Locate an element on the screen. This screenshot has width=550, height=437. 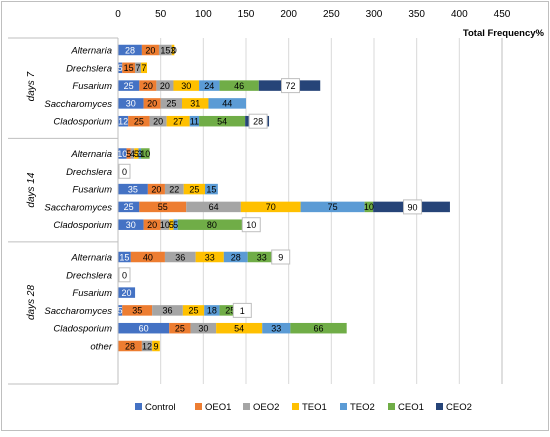
data-label-oeo1: 25 is located at coordinates (180, 329).